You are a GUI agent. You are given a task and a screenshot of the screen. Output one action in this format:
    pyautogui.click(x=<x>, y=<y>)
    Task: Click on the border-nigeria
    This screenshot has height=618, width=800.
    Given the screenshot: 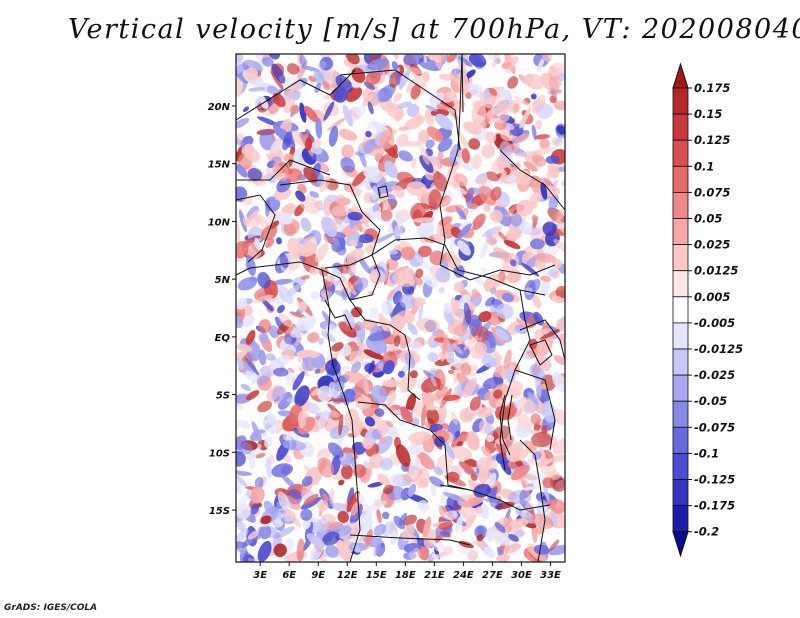 What is the action you would take?
    pyautogui.click(x=330, y=224)
    